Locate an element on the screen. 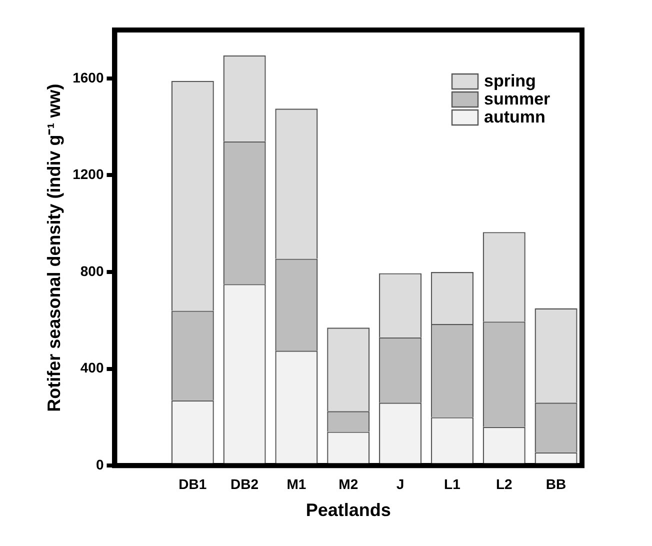 The image size is (652, 546). x-tick-label: M1 is located at coordinates (296, 484).